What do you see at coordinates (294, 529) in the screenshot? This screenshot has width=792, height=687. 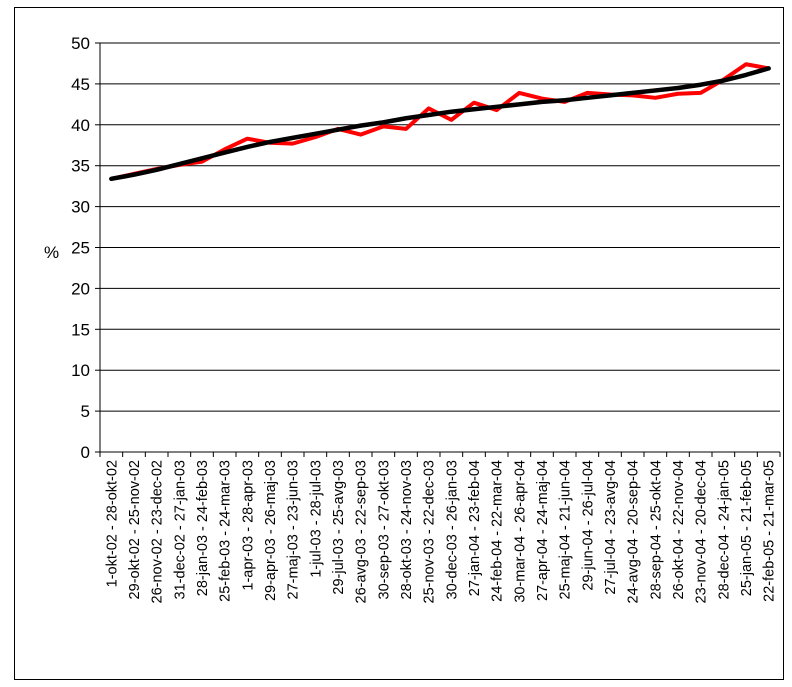 I see `x-tick-label: 27-maj-03 - 23-jun-03` at bounding box center [294, 529].